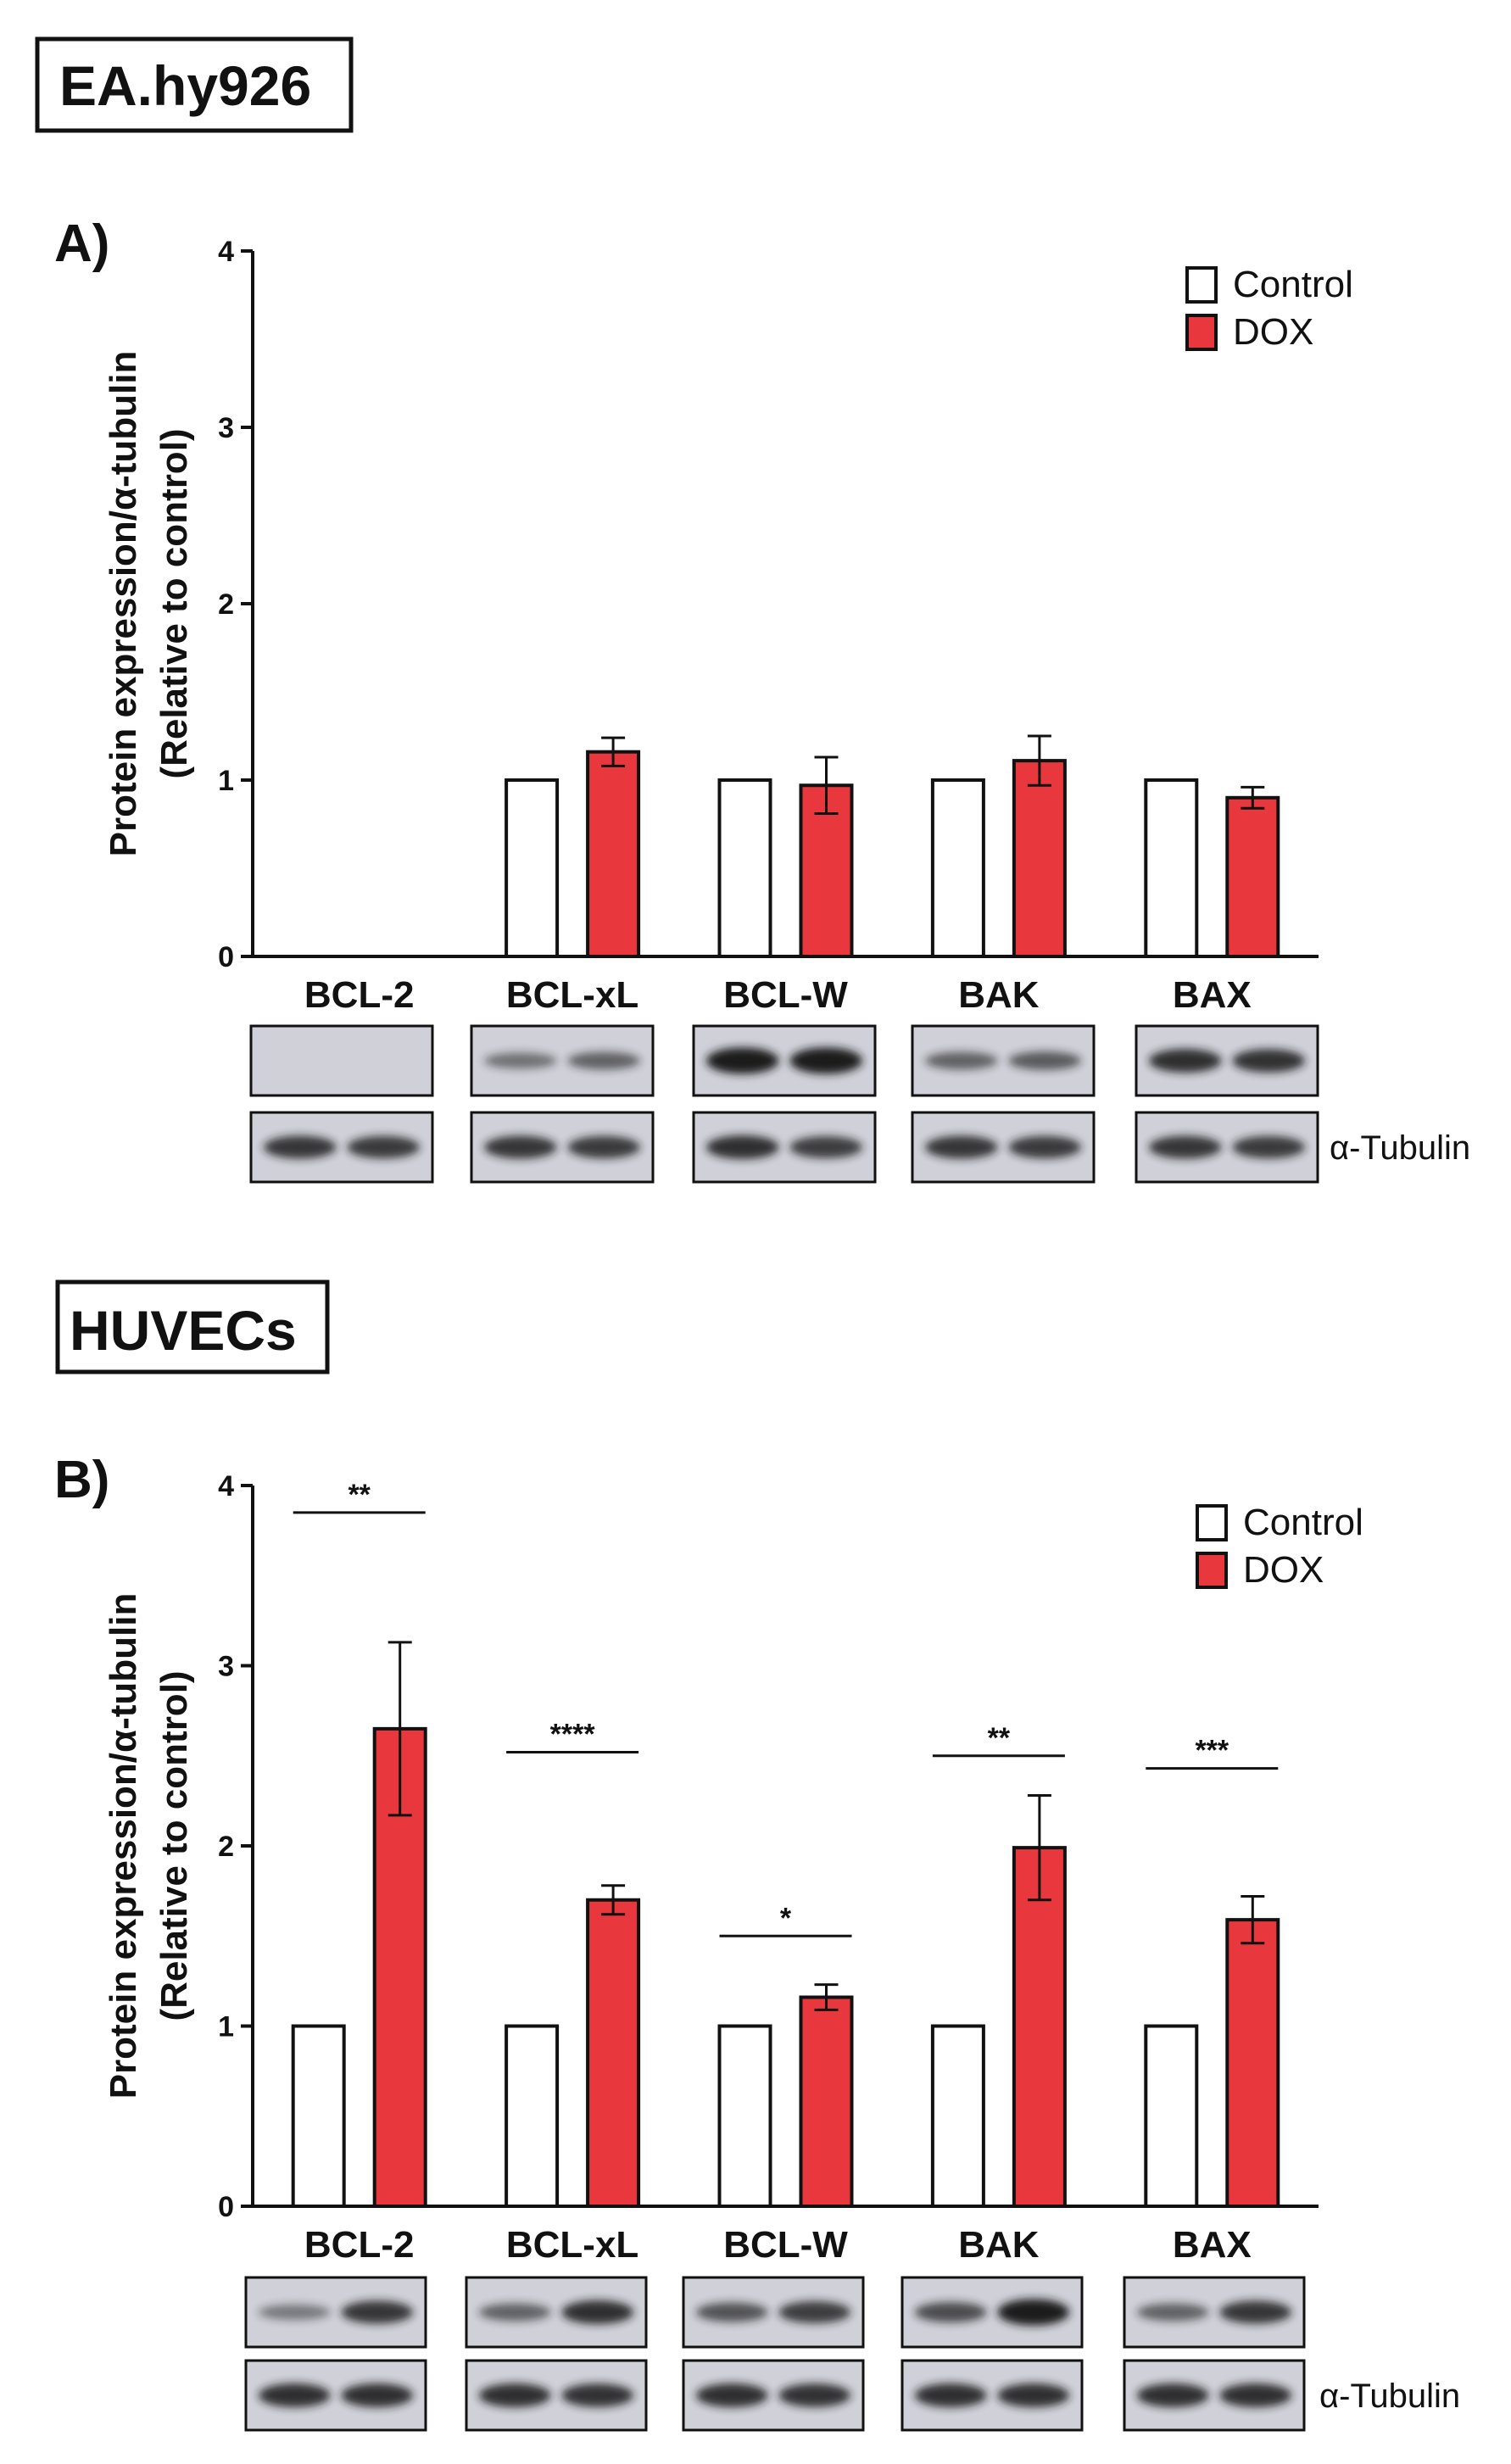 Image resolution: width=1511 pixels, height=2464 pixels. I want to click on significance-label: *, so click(786, 1918).